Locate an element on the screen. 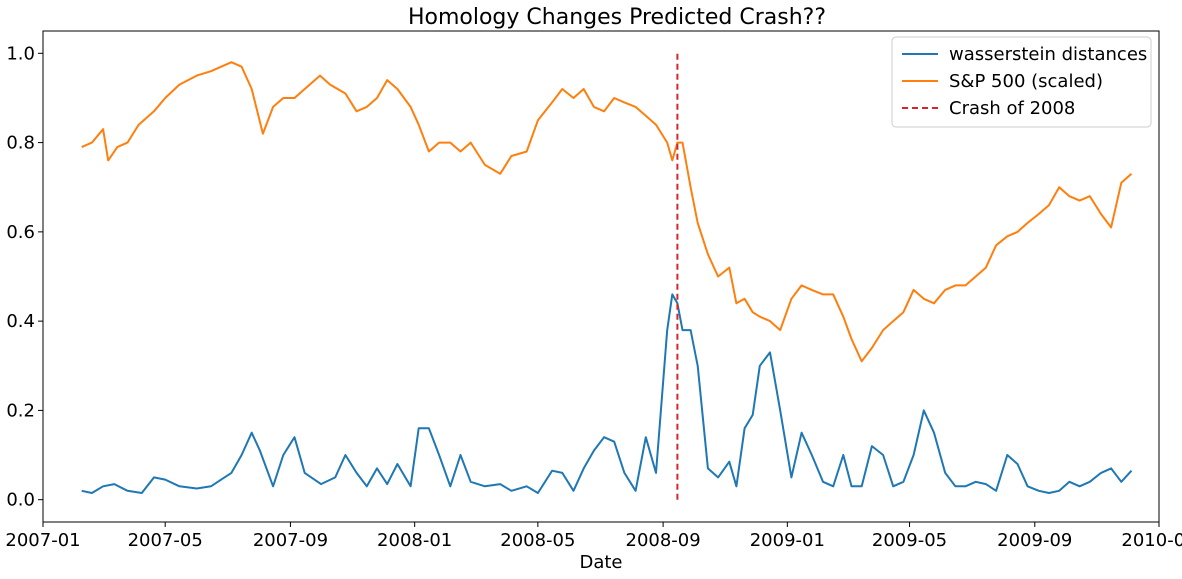 The height and width of the screenshot is (579, 1182). x-tick-label: 2009-09 is located at coordinates (1034, 540).